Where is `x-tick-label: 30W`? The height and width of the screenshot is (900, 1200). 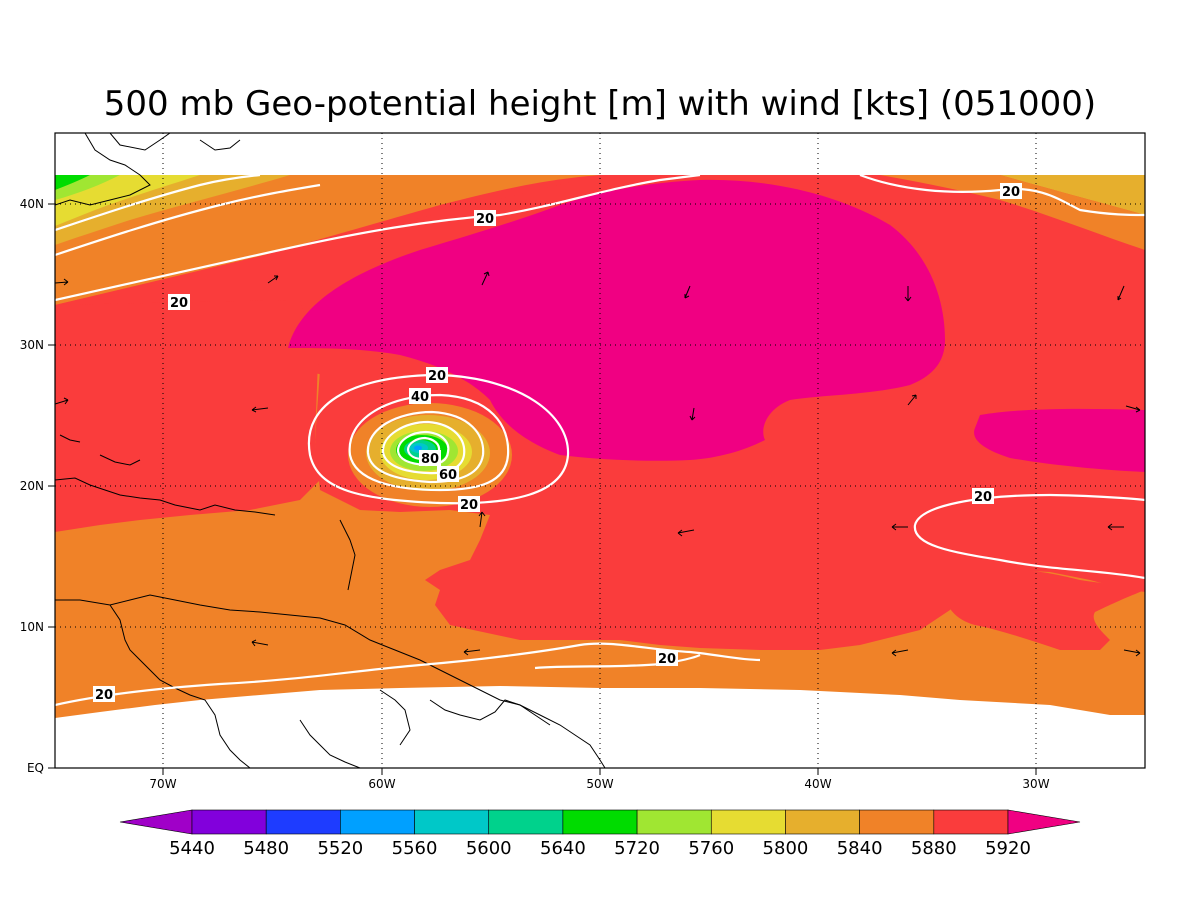 x-tick-label: 30W is located at coordinates (1035, 784).